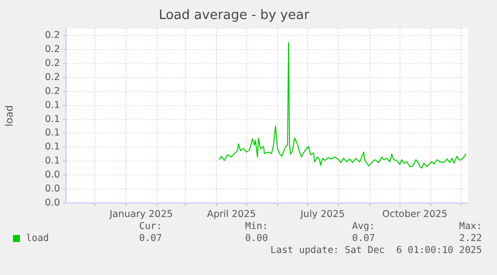  What do you see at coordinates (234, 16) in the screenshot?
I see `chart-title: Load average - by year` at bounding box center [234, 16].